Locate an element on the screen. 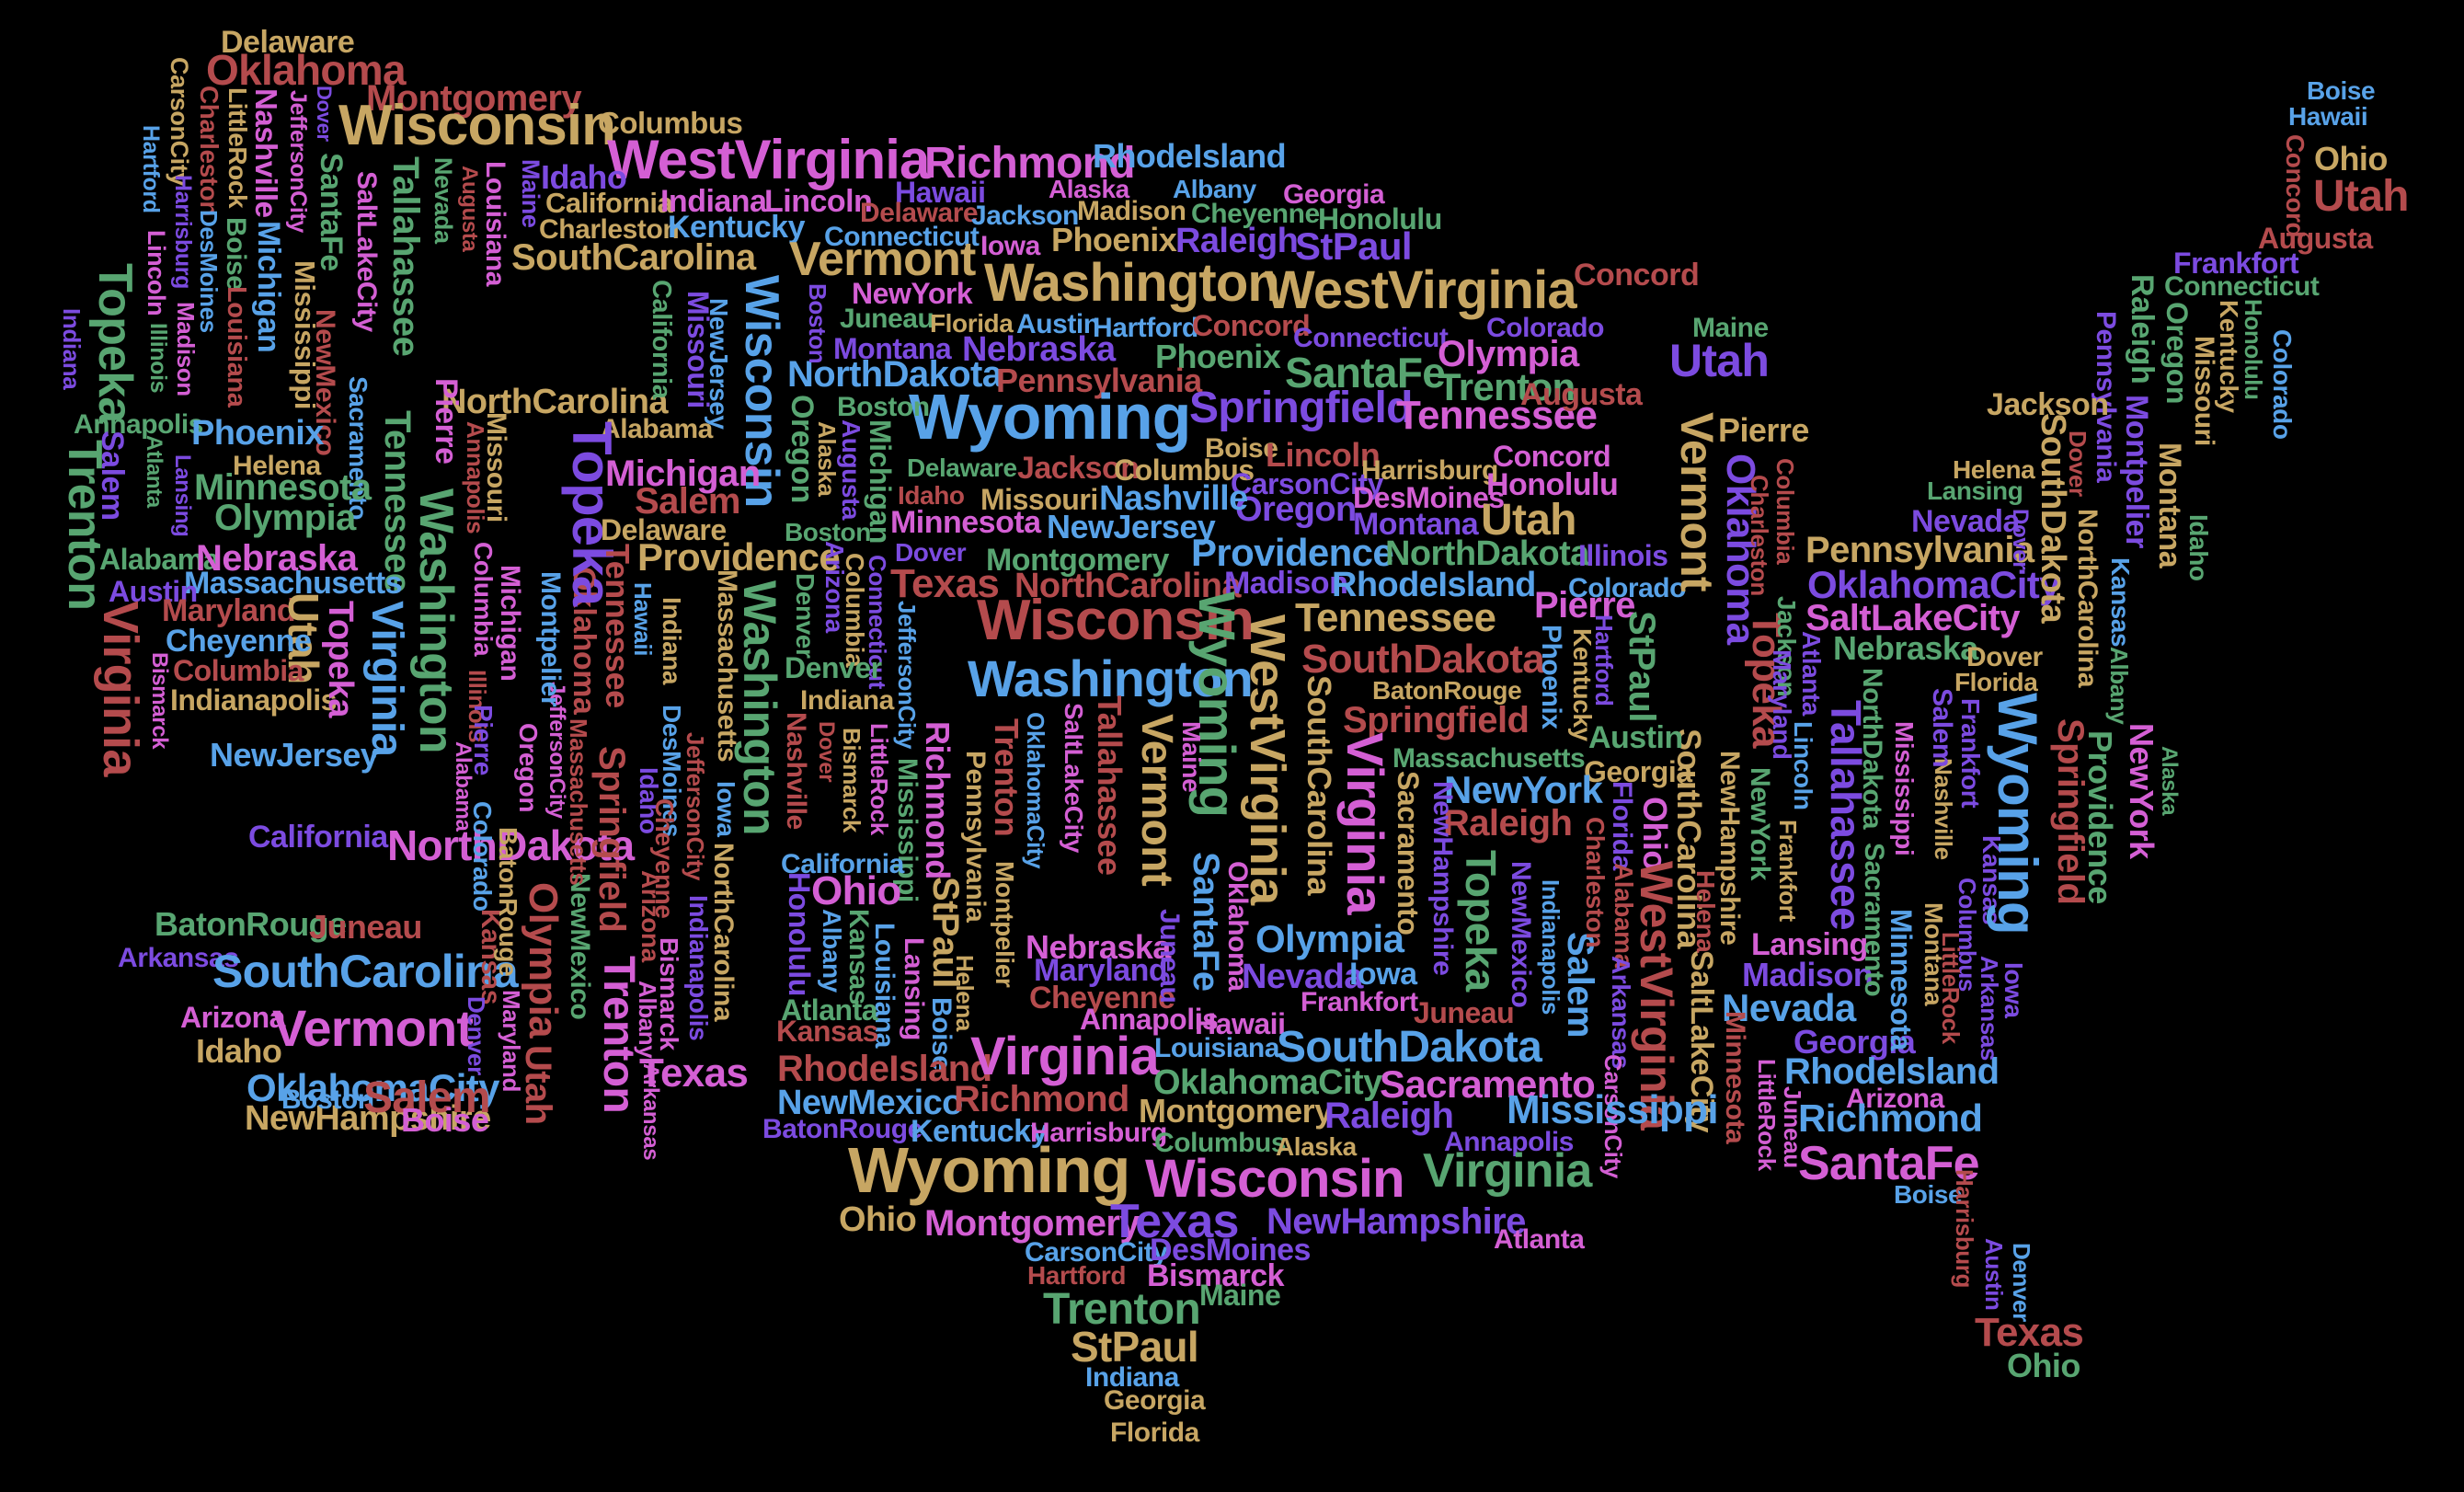  cloud-word: Dover is located at coordinates (931, 552).